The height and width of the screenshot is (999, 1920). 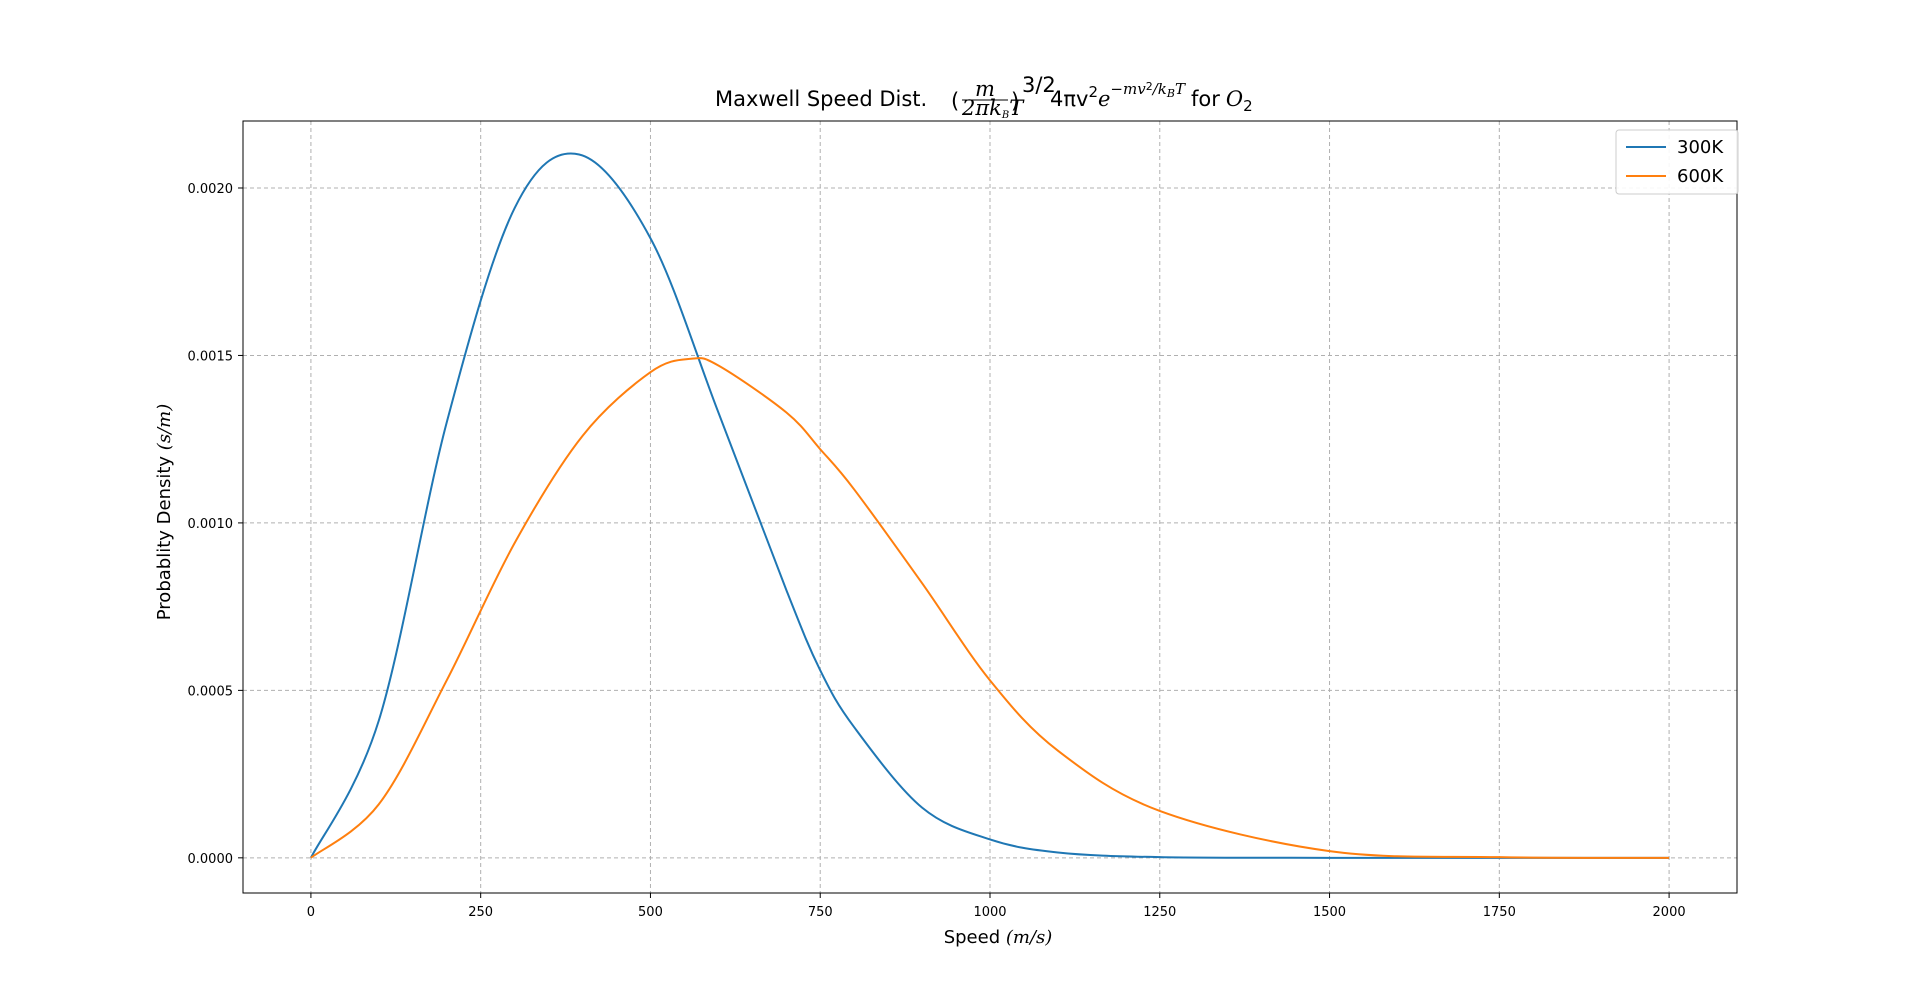 I want to click on x-axis-label: Speed (m/s), so click(x=998, y=937).